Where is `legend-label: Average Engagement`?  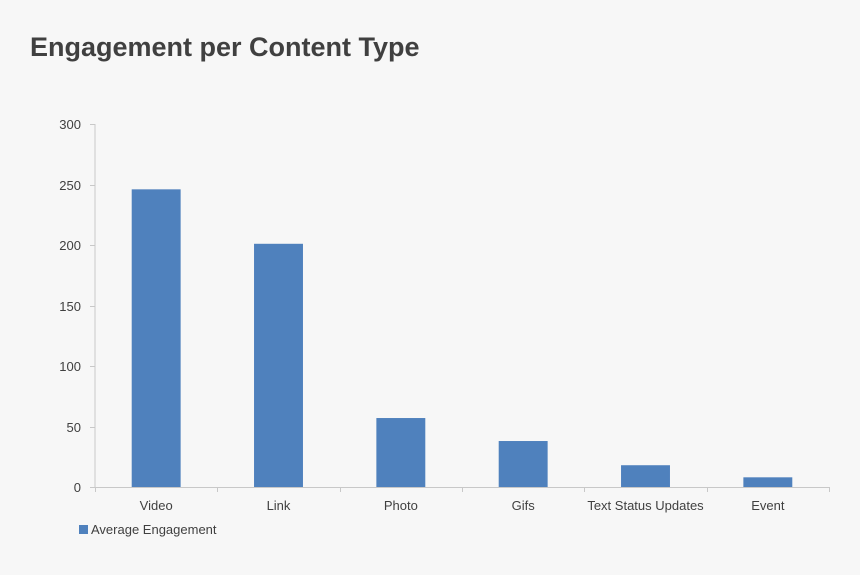 legend-label: Average Engagement is located at coordinates (154, 529).